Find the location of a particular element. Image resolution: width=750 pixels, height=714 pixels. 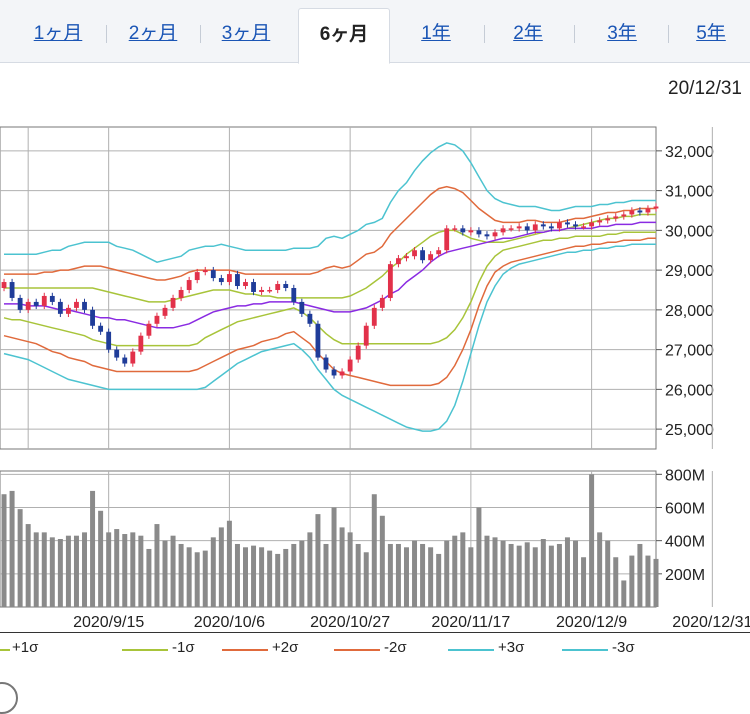

tab-3: 3ヶ月 is located at coordinates (246, 33).